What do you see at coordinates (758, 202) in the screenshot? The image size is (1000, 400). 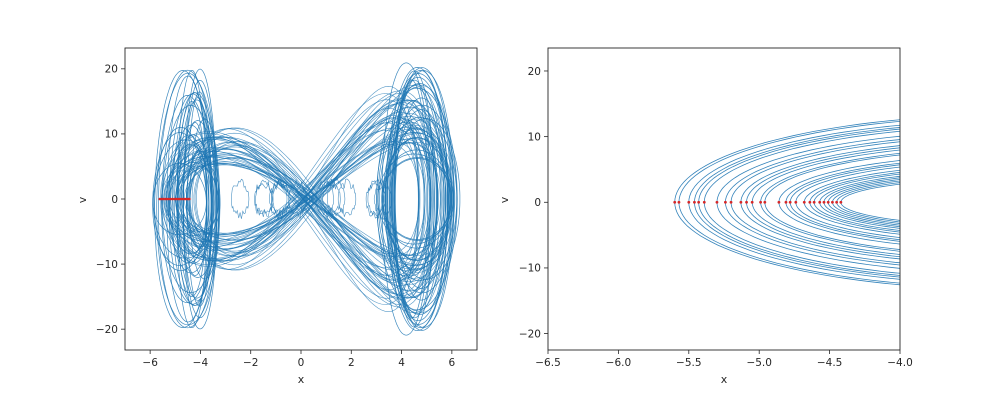 I see `right-poincare-points` at bounding box center [758, 202].